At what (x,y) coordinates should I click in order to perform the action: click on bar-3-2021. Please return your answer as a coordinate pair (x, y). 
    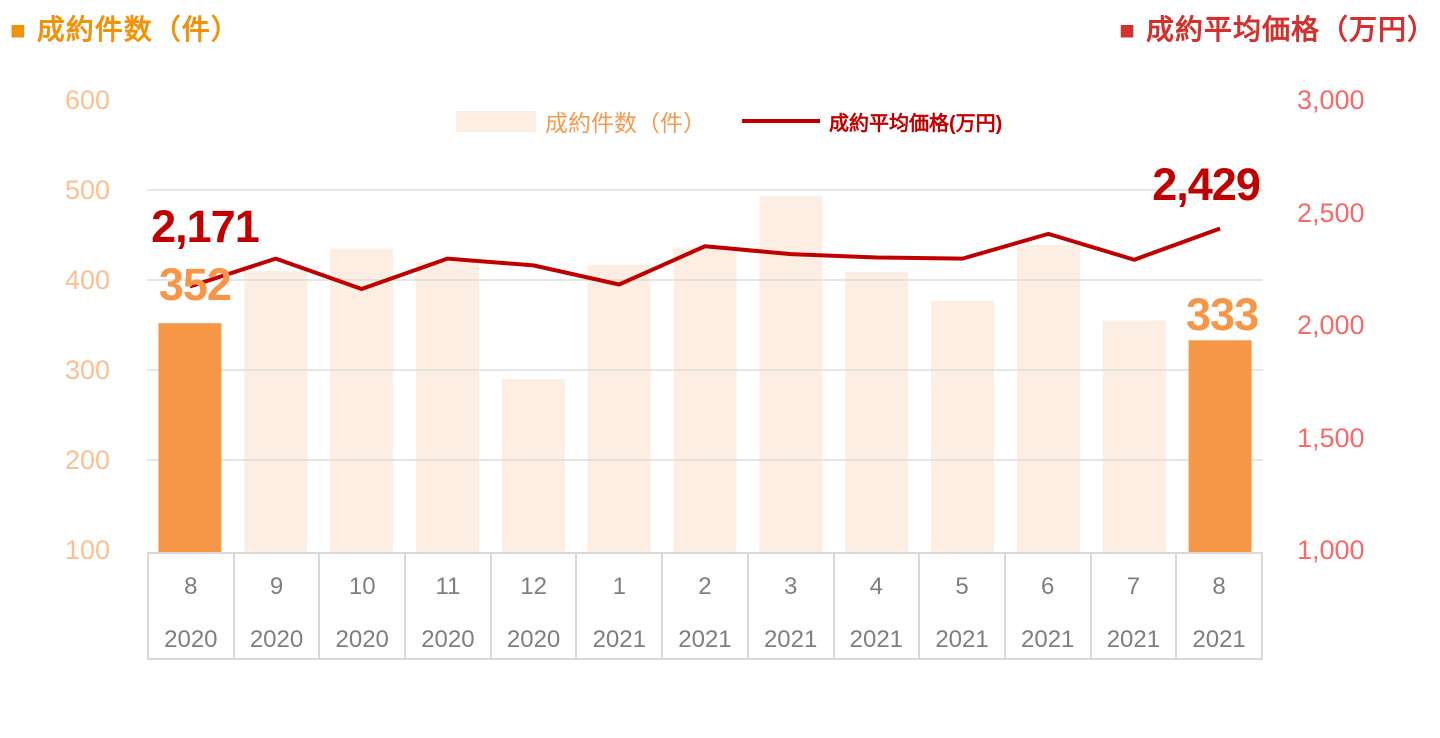
    Looking at the image, I should click on (791, 375).